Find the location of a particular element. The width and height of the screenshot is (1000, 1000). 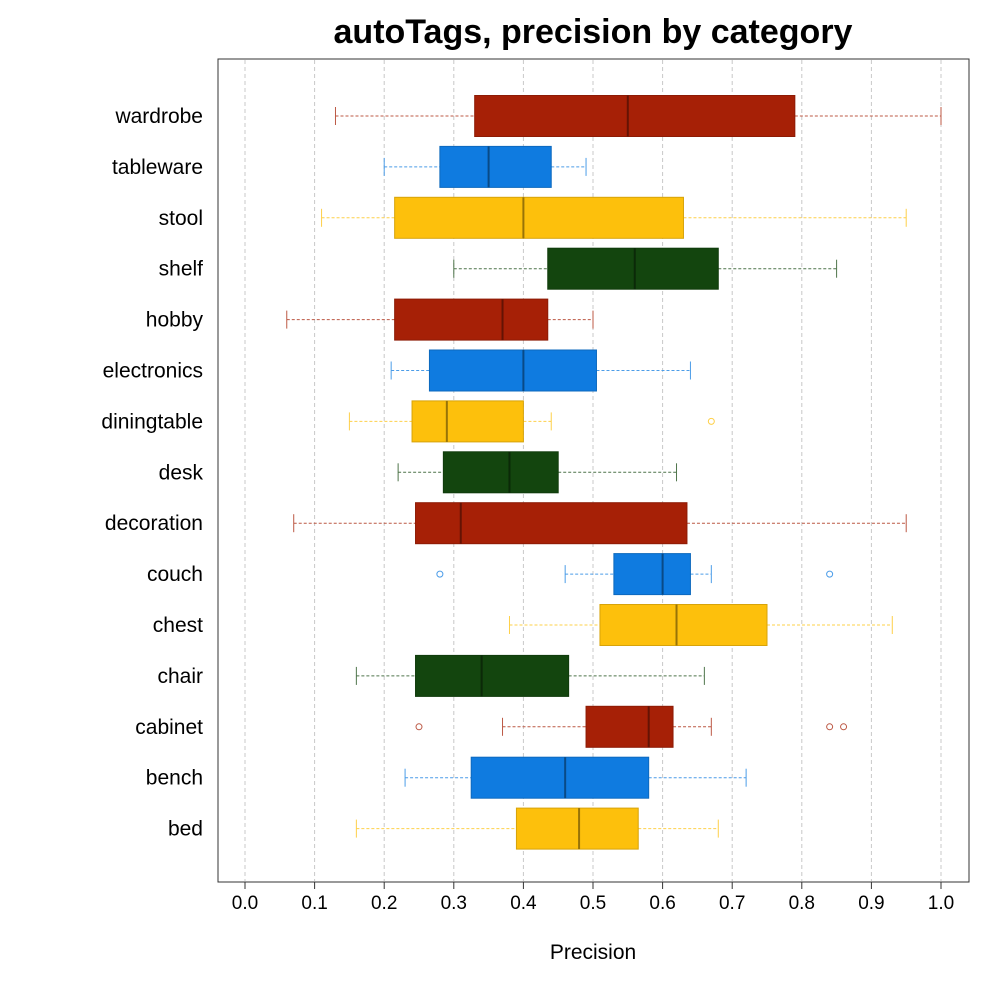

category-label-chest: chest is located at coordinates (178, 625).